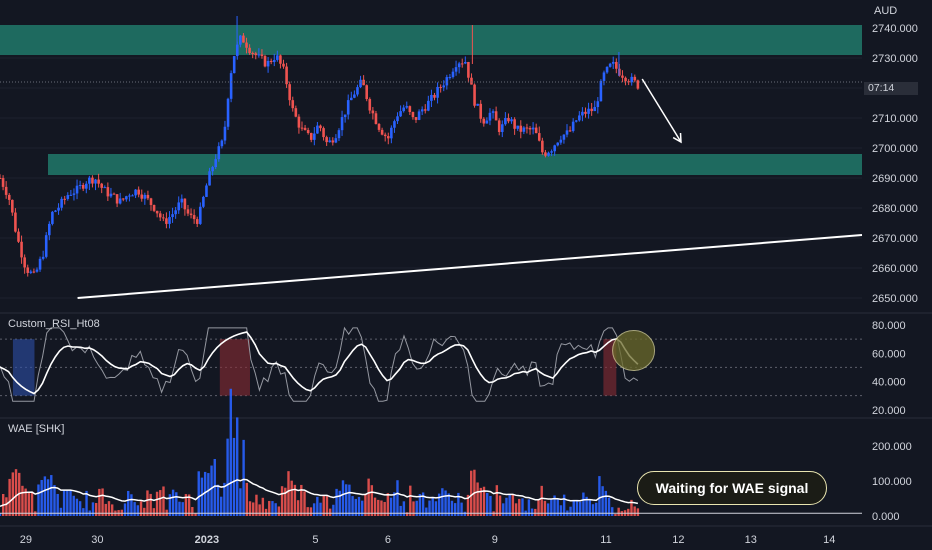 This screenshot has height=550, width=932. Describe the element at coordinates (889, 383) in the screenshot. I see `rsi-tick-label: 40.000` at that location.